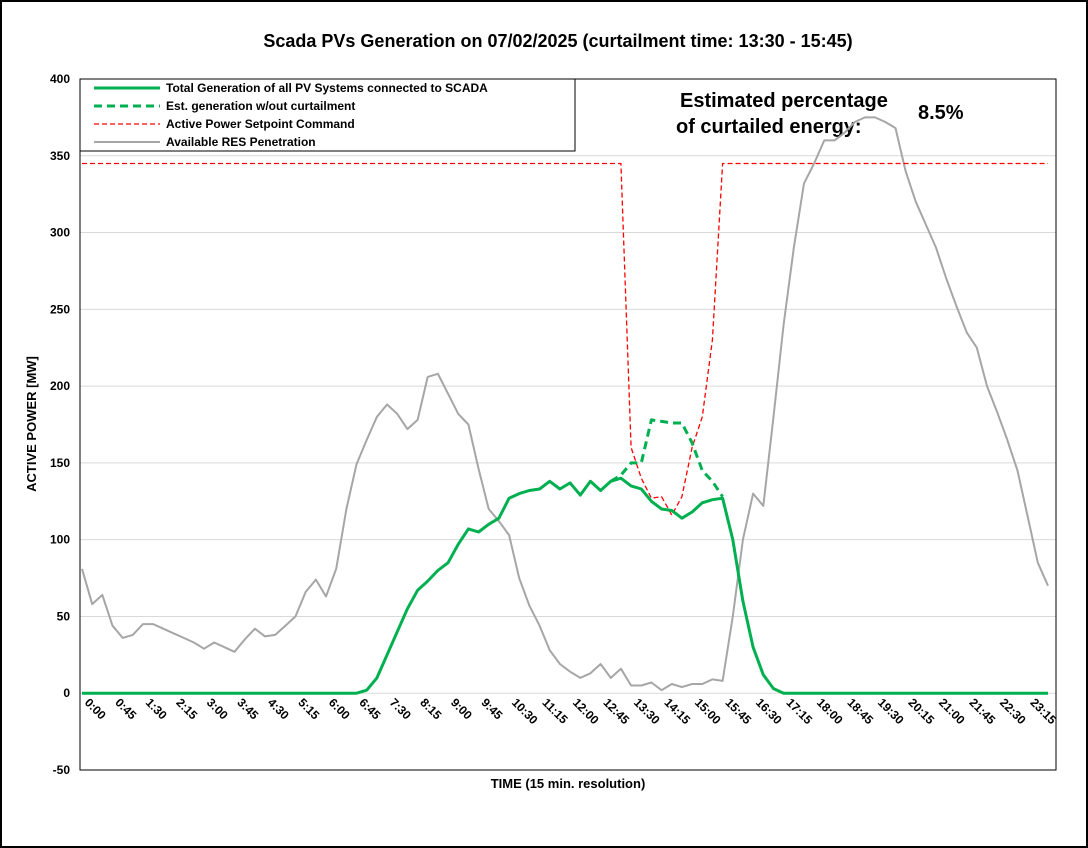 The width and height of the screenshot is (1088, 848). Describe the element at coordinates (66, 693) in the screenshot. I see `y-tick-label: 0` at that location.